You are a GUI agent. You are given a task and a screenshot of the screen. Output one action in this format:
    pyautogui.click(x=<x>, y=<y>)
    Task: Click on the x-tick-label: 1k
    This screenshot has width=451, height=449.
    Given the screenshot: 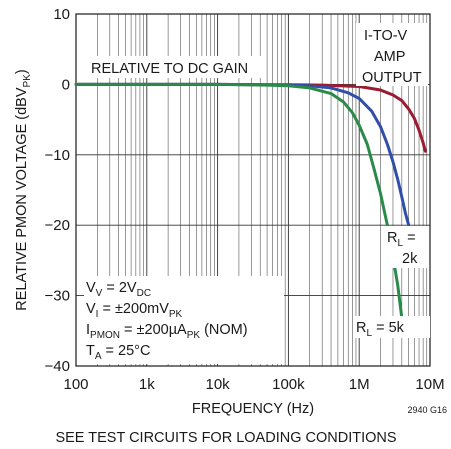 What is the action you would take?
    pyautogui.click(x=147, y=384)
    